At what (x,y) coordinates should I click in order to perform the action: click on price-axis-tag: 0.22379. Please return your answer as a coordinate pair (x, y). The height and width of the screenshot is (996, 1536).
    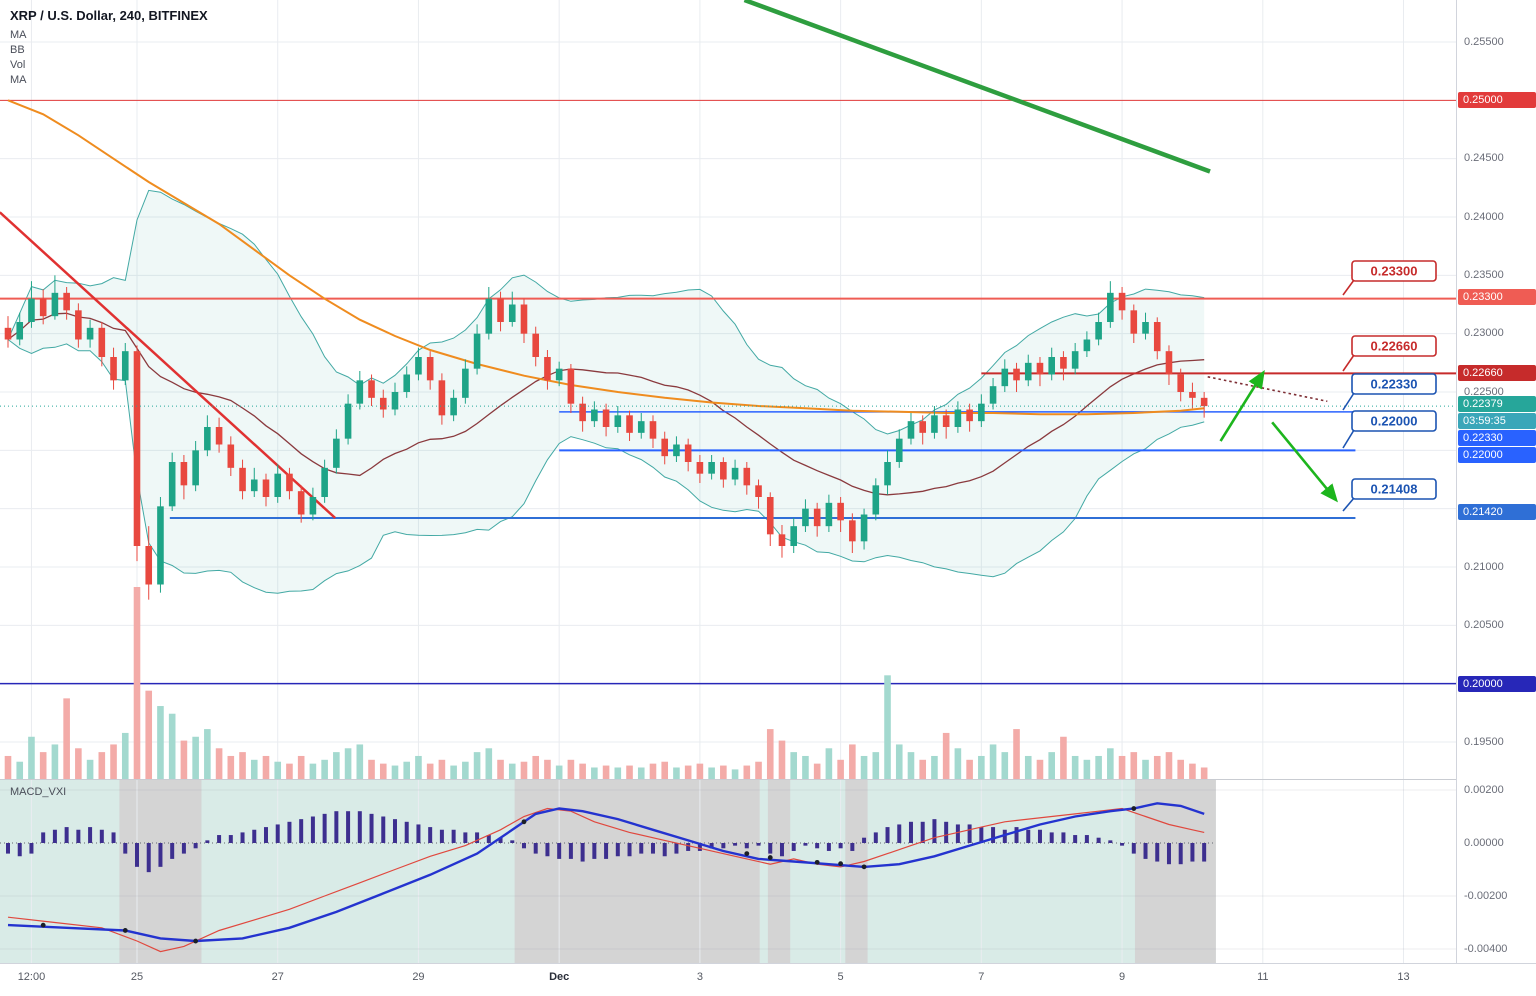
    Looking at the image, I should click on (1497, 404).